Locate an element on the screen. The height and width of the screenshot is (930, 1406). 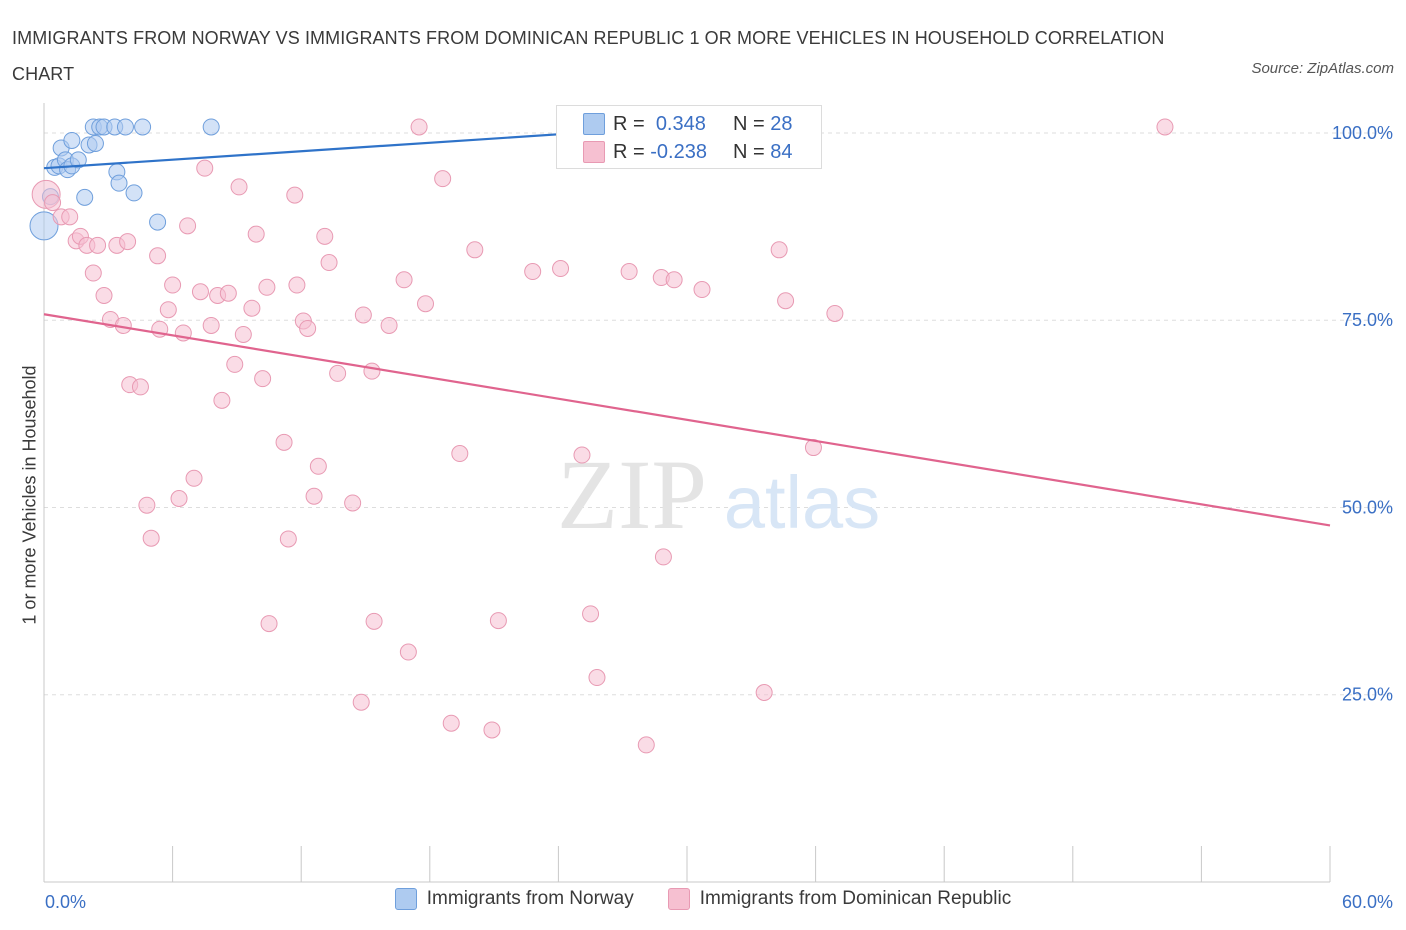
stats-box: R = 0.348 N = 28 R = -0.238 N = 84 is located at coordinates (689, 137).